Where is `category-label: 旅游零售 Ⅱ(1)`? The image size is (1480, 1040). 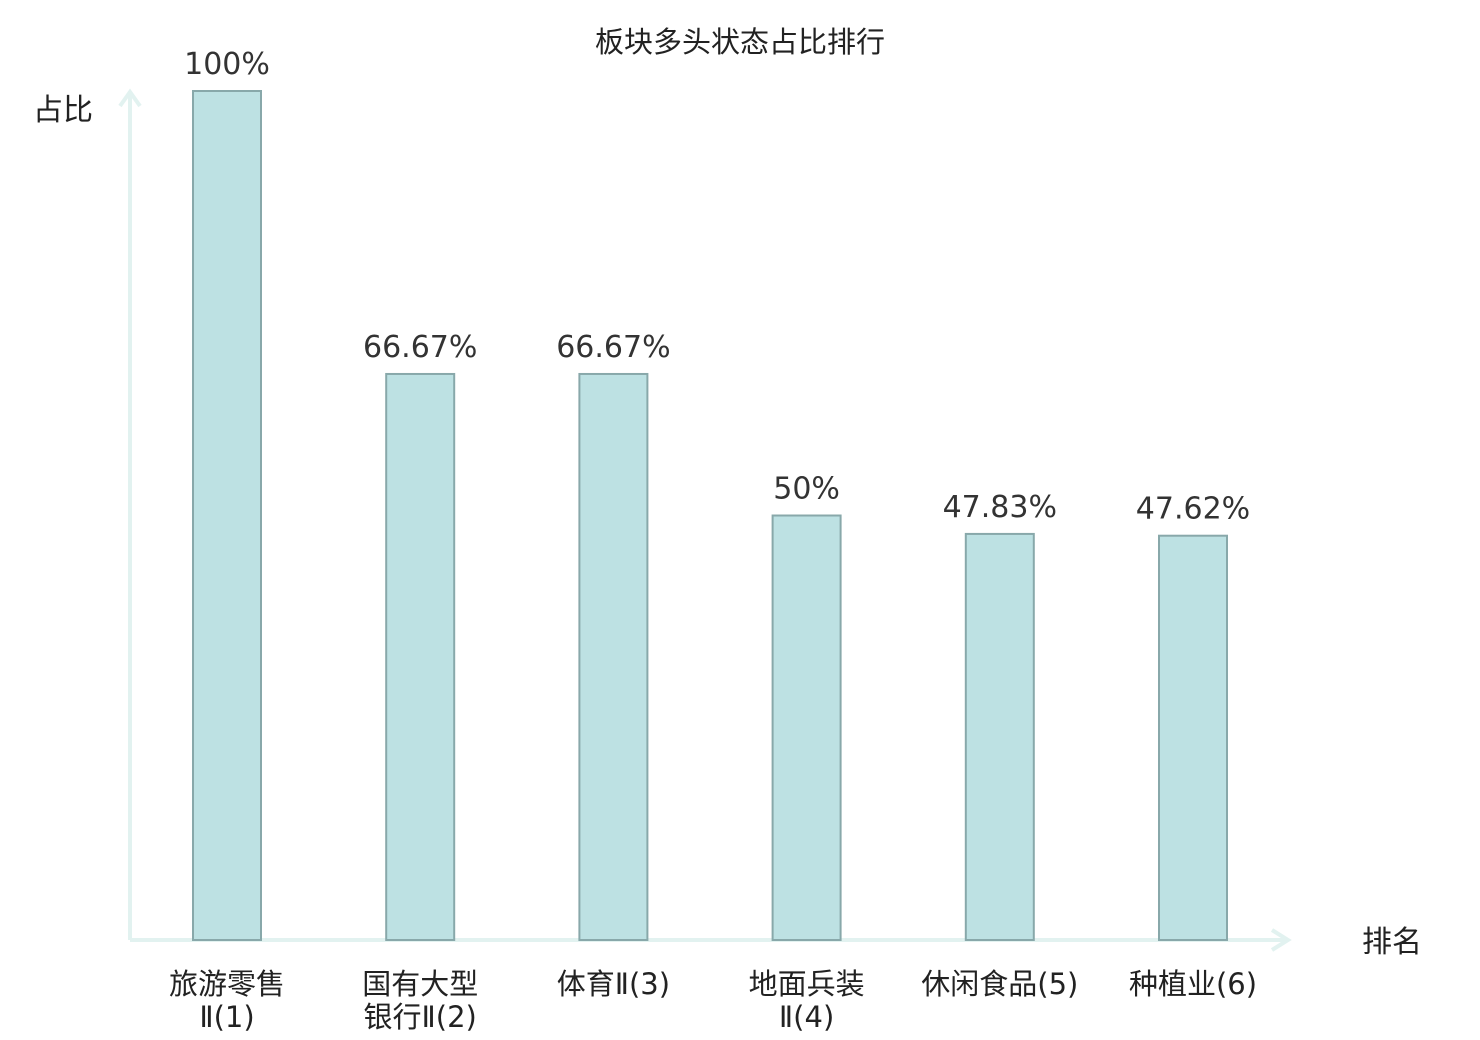
category-label: 旅游零售 Ⅱ(1) is located at coordinates (227, 1000).